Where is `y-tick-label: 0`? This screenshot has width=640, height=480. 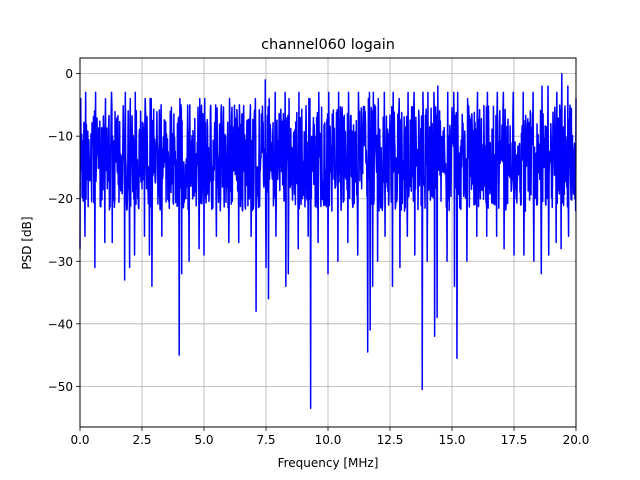
y-tick-label: 0 is located at coordinates (69, 74).